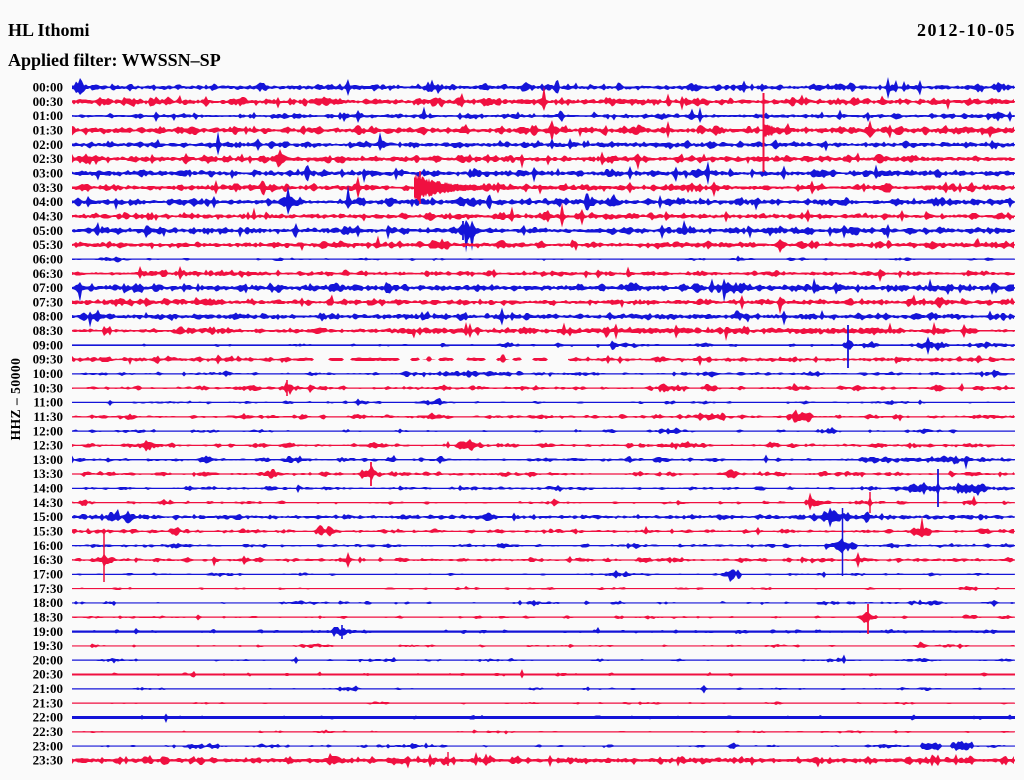 This screenshot has height=780, width=1024. Describe the element at coordinates (48, 216) in the screenshot. I see `svg-text: 04:30` at that location.